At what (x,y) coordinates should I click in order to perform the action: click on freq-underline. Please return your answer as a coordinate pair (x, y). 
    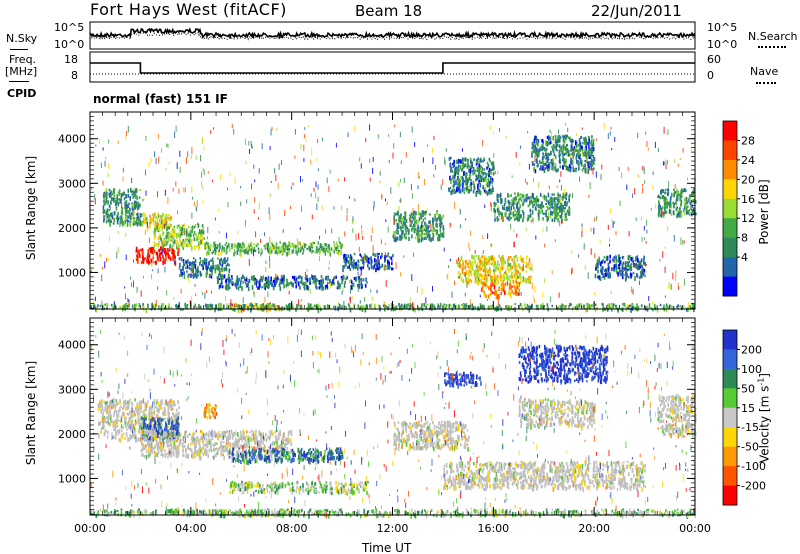
    Looking at the image, I should click on (19, 81).